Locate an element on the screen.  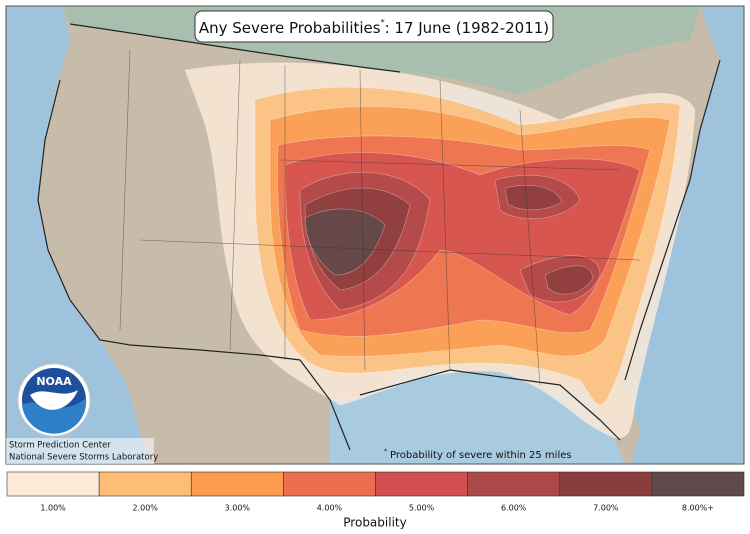
credits-box is located at coordinates (80, 451).